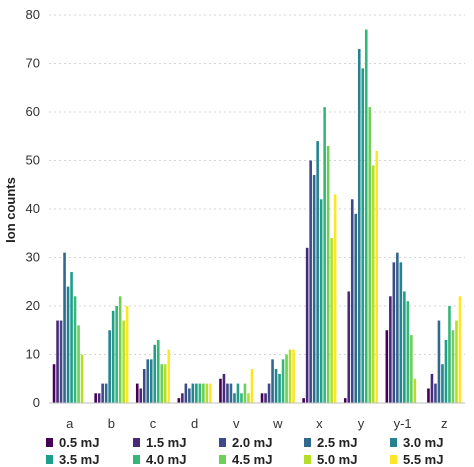 The width and height of the screenshot is (474, 467). What do you see at coordinates (361, 423) in the screenshot?
I see `x-tick-label: y` at bounding box center [361, 423].